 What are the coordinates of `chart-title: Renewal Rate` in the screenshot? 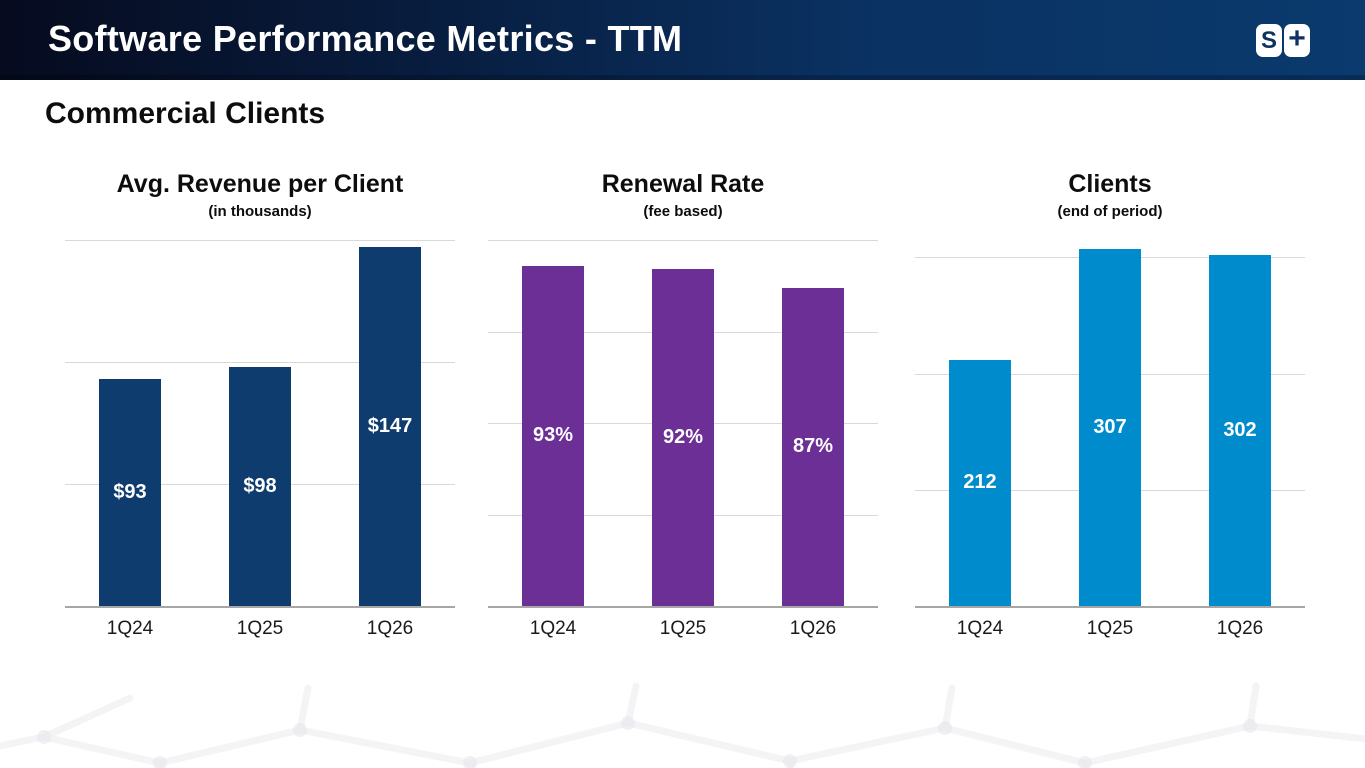 It's located at (683, 184).